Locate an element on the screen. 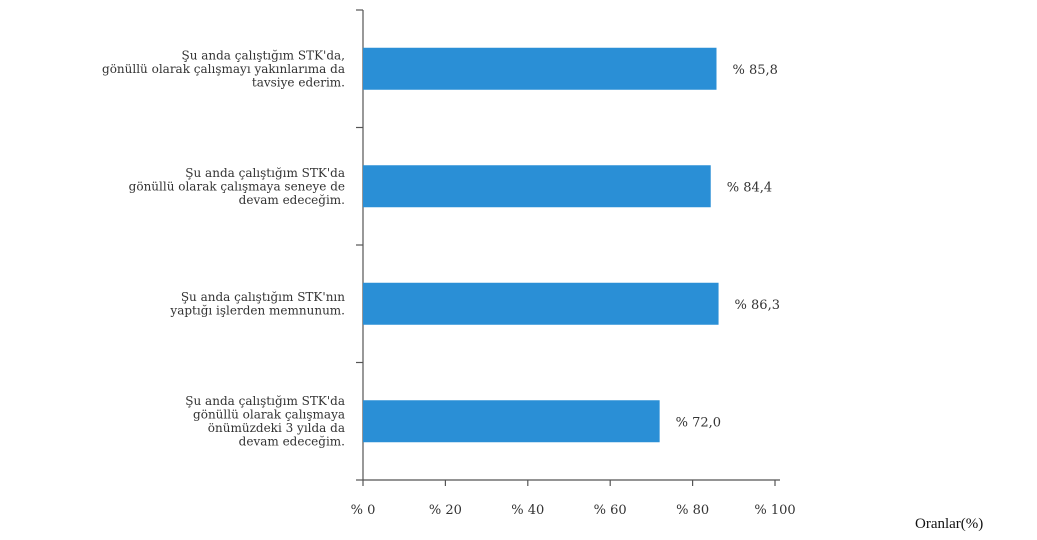 The width and height of the screenshot is (1037, 540). value-label: % 72,0 is located at coordinates (698, 422).